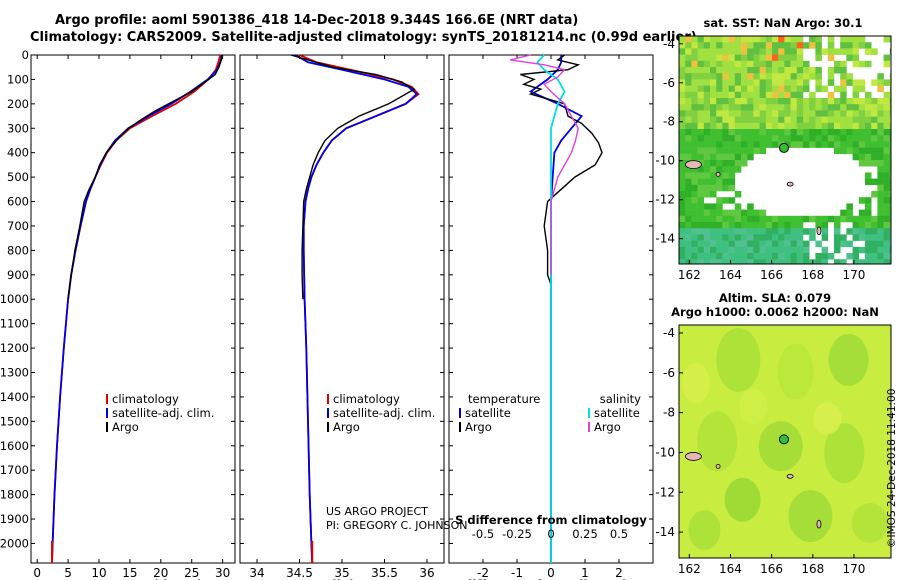 This screenshot has width=900, height=580. Describe the element at coordinates (585, 573) in the screenshot. I see `xtick-label: 1` at that location.